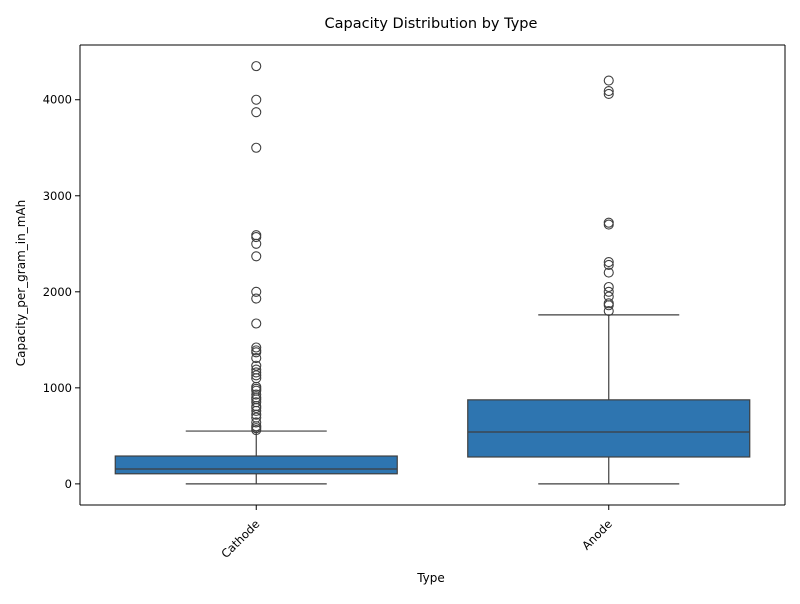 The image size is (800, 604). What do you see at coordinates (21, 283) in the screenshot?
I see `y-axis-label: Capacity_per_gram_in_mAh` at bounding box center [21, 283].